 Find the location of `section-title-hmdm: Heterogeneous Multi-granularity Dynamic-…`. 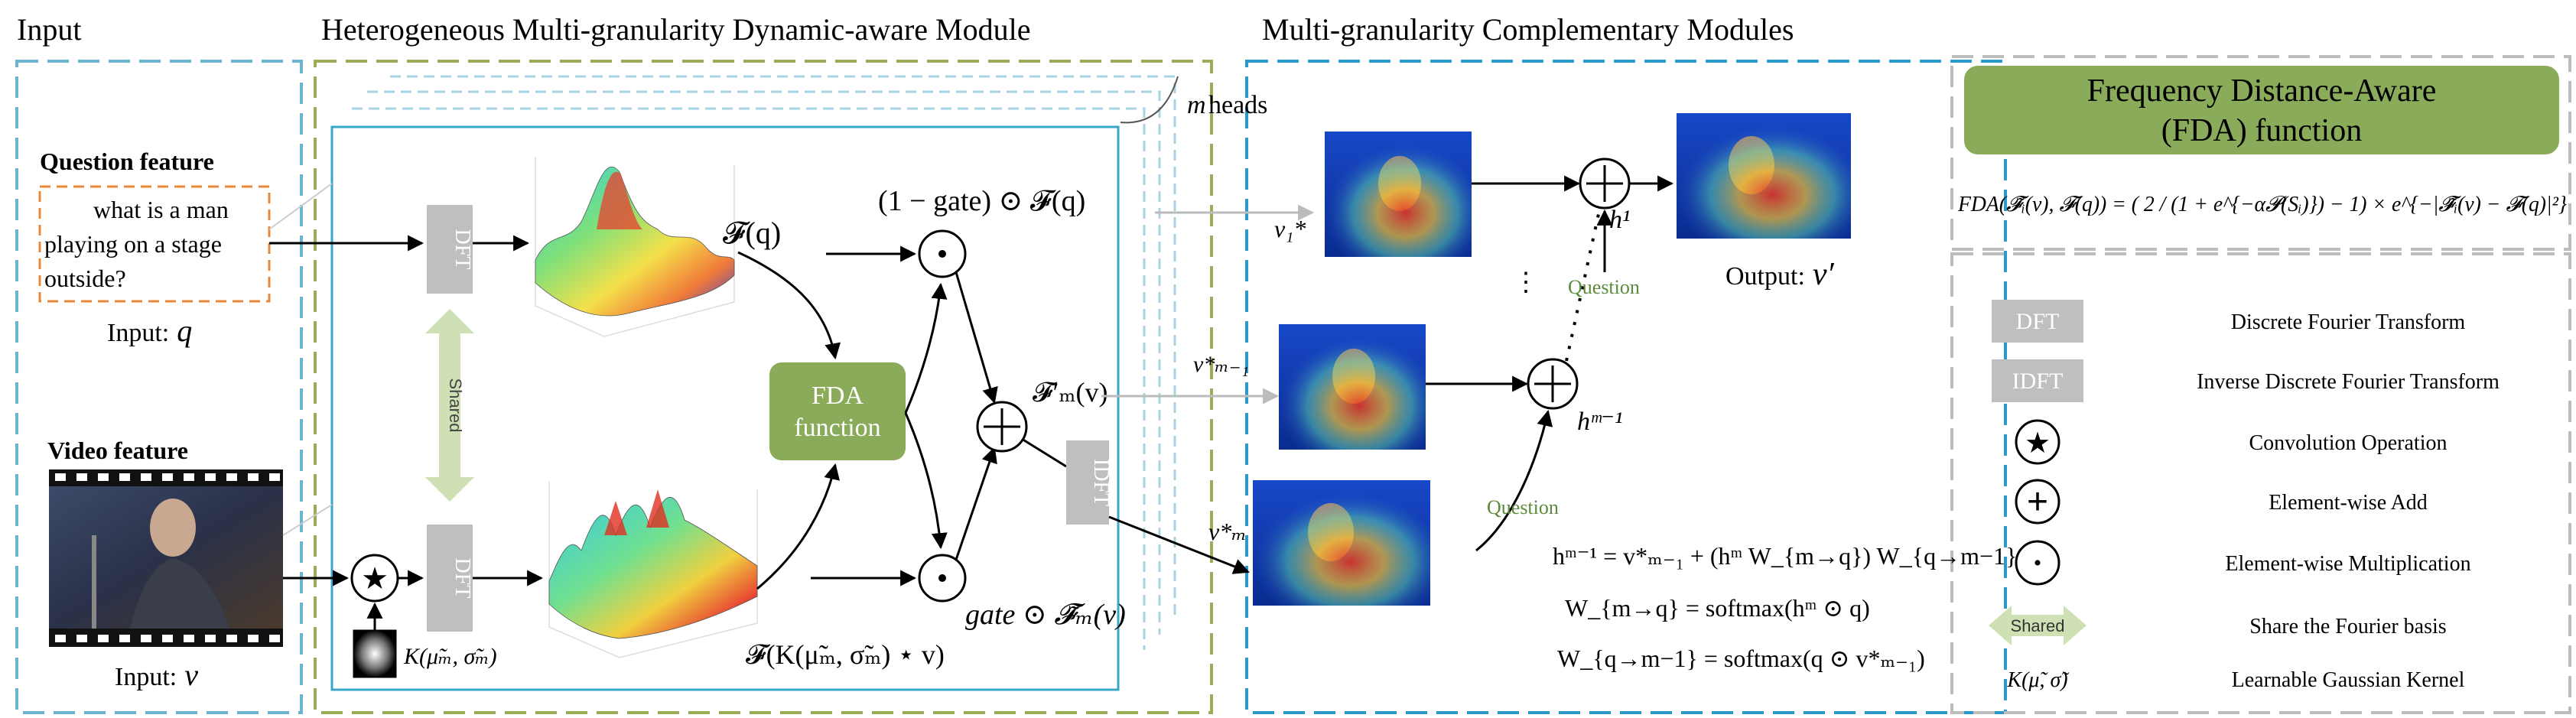

section-title-hmdm: Heterogeneous Multi-granularity Dynamic-… is located at coordinates (675, 29).